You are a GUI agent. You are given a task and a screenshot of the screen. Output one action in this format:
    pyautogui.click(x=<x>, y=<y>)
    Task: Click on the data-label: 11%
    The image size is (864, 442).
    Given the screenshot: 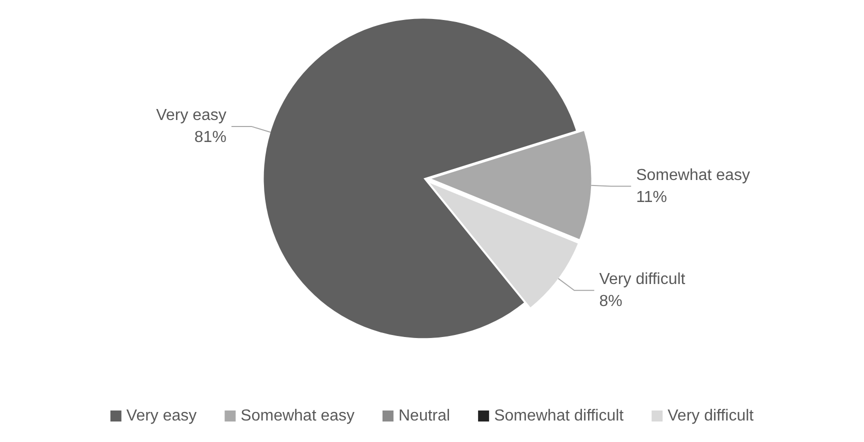 What is the action you would take?
    pyautogui.click(x=651, y=197)
    